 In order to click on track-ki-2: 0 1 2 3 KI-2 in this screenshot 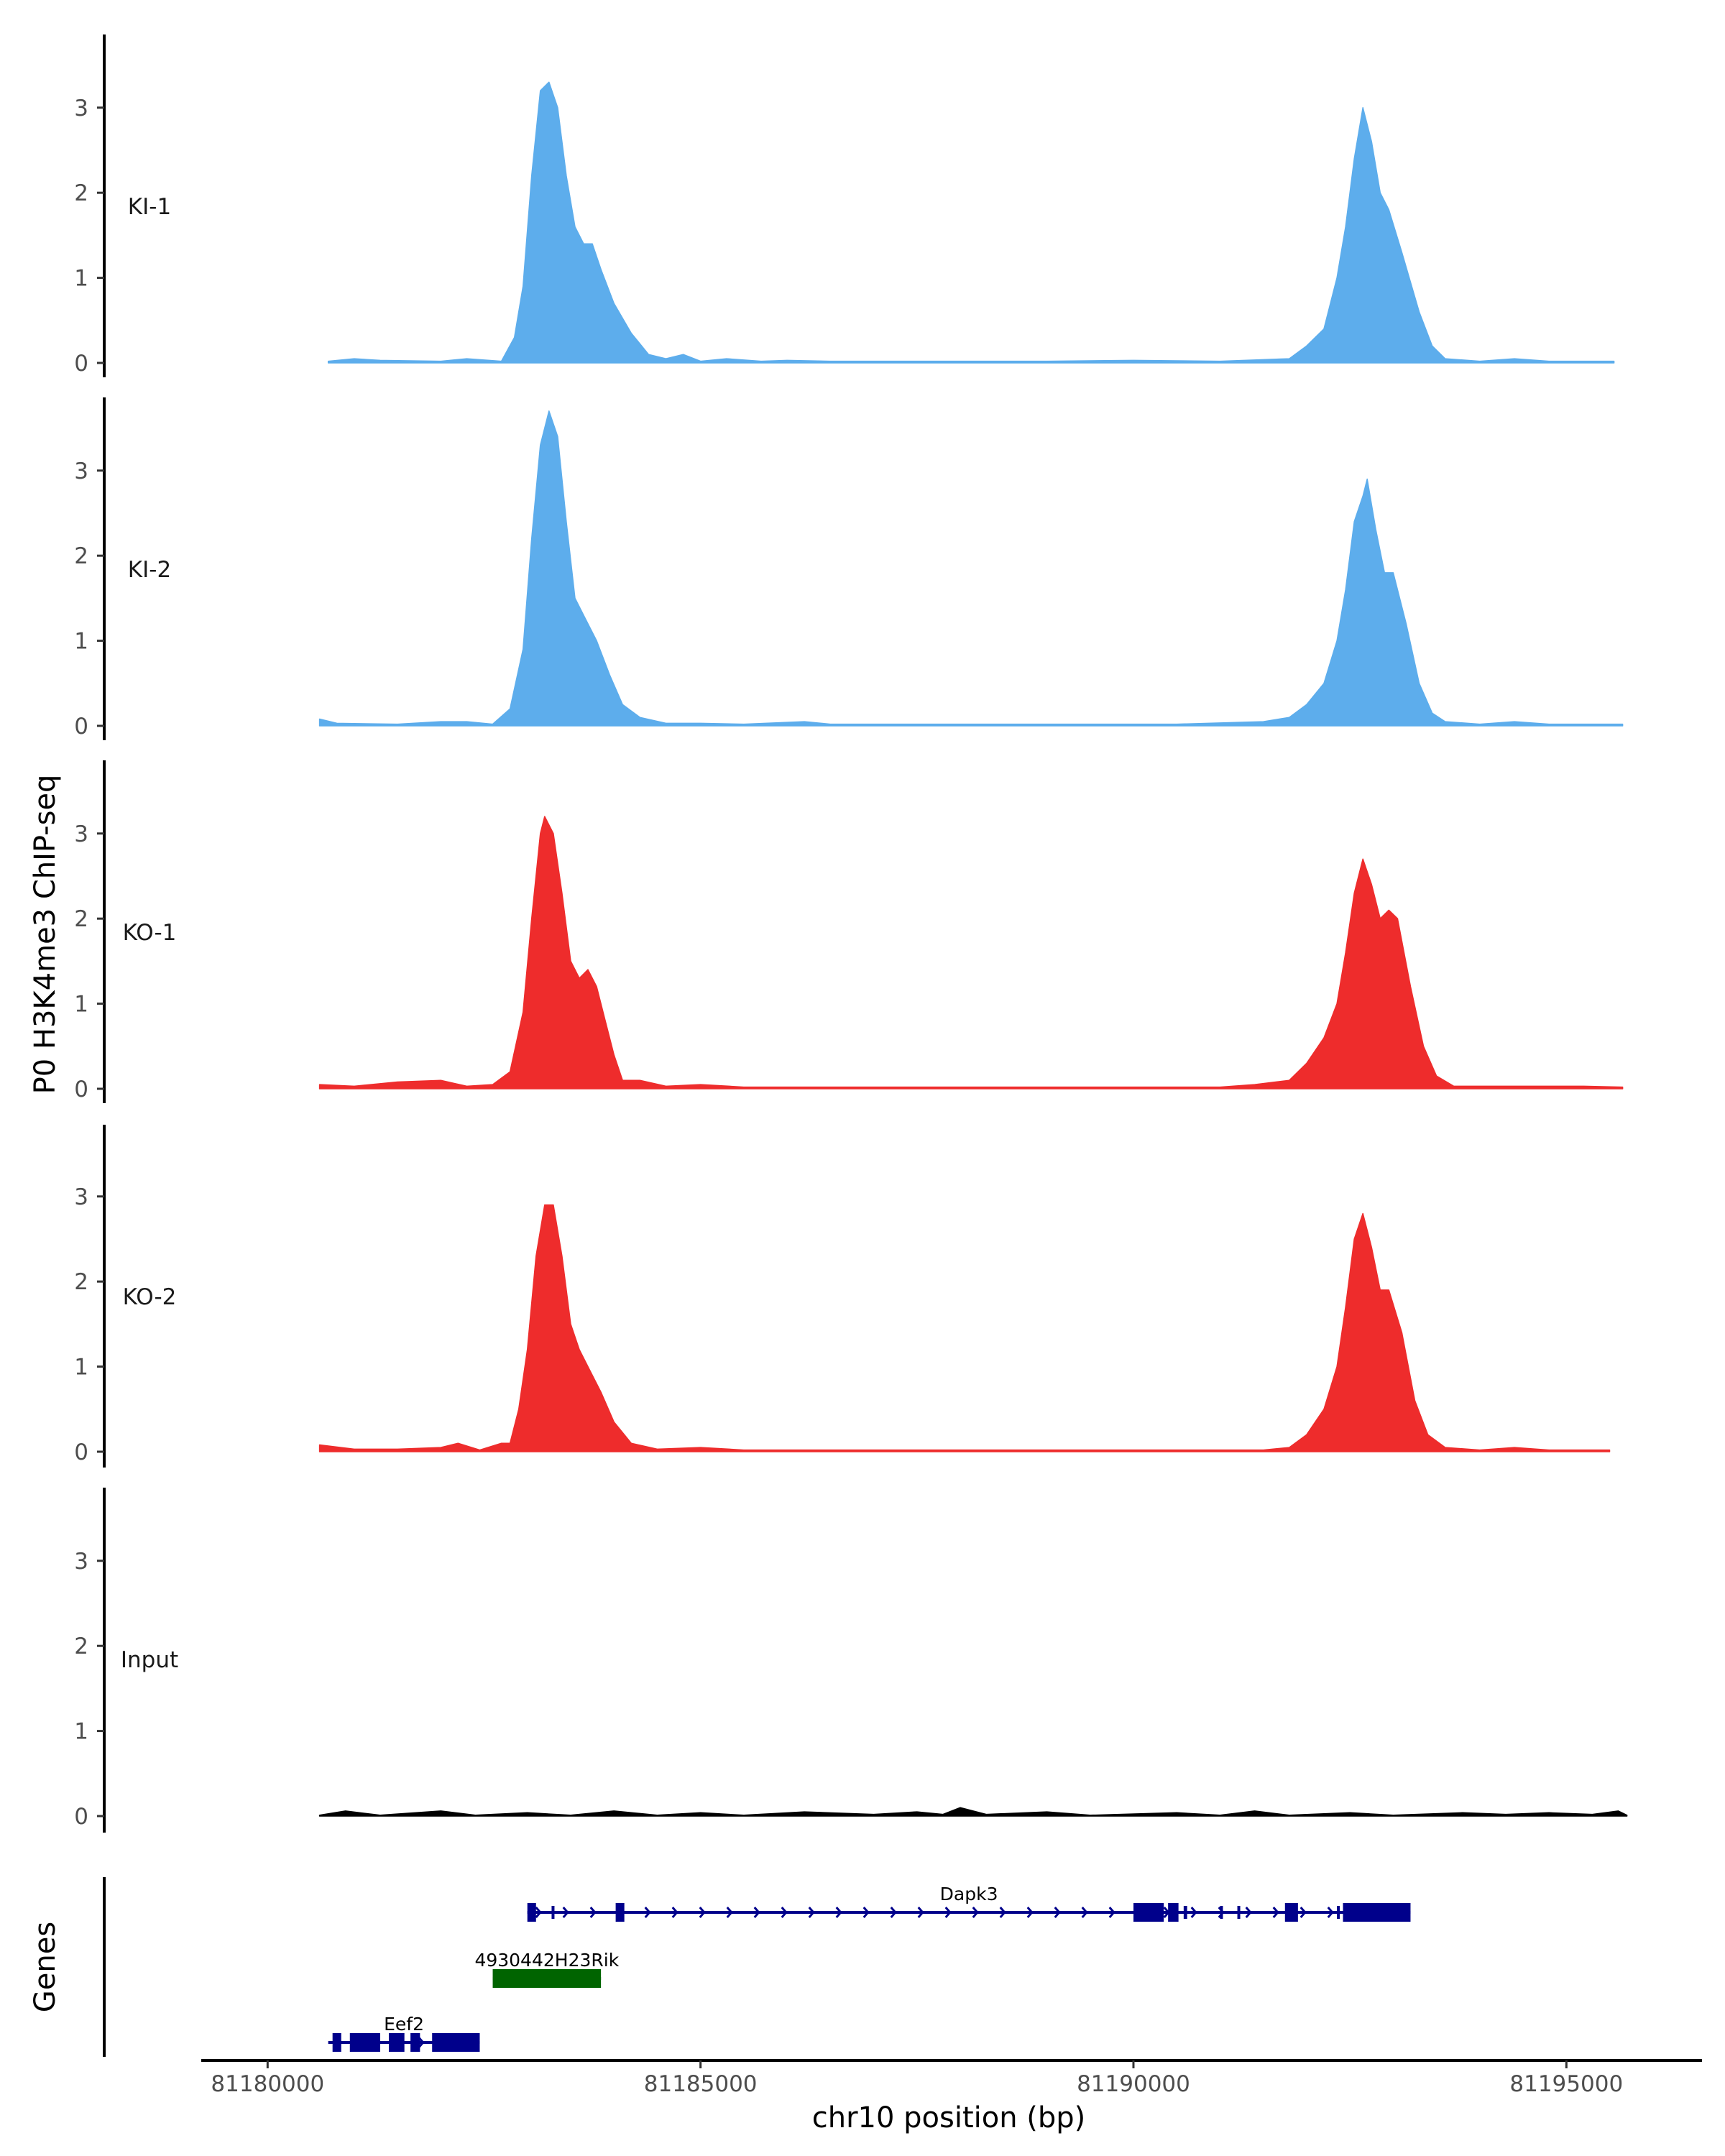, I will do `click(849, 568)`.